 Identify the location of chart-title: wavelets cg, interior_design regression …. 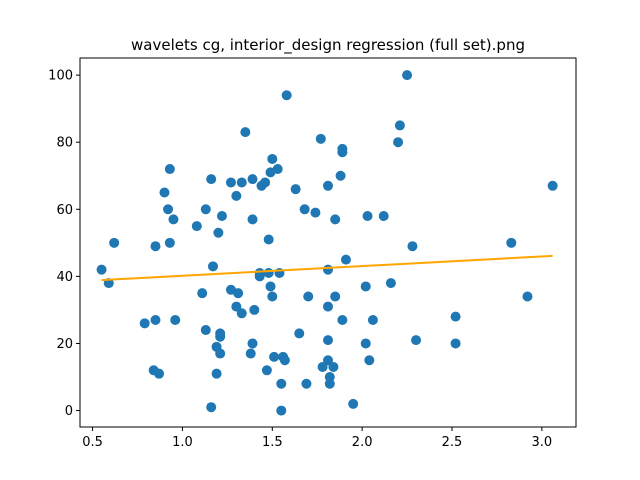
(328, 45).